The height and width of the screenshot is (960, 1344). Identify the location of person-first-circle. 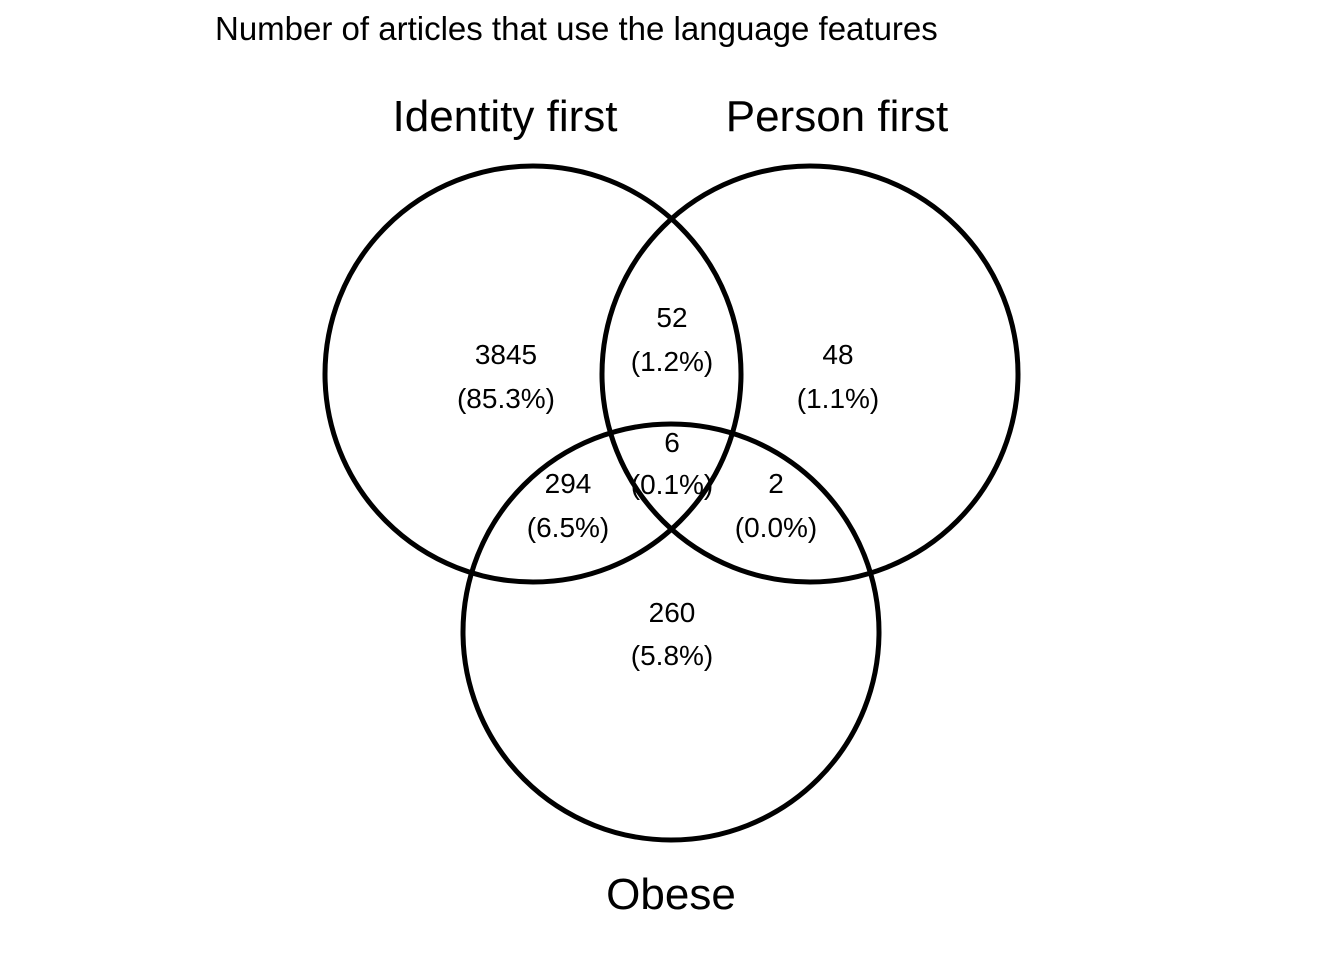
(810, 374).